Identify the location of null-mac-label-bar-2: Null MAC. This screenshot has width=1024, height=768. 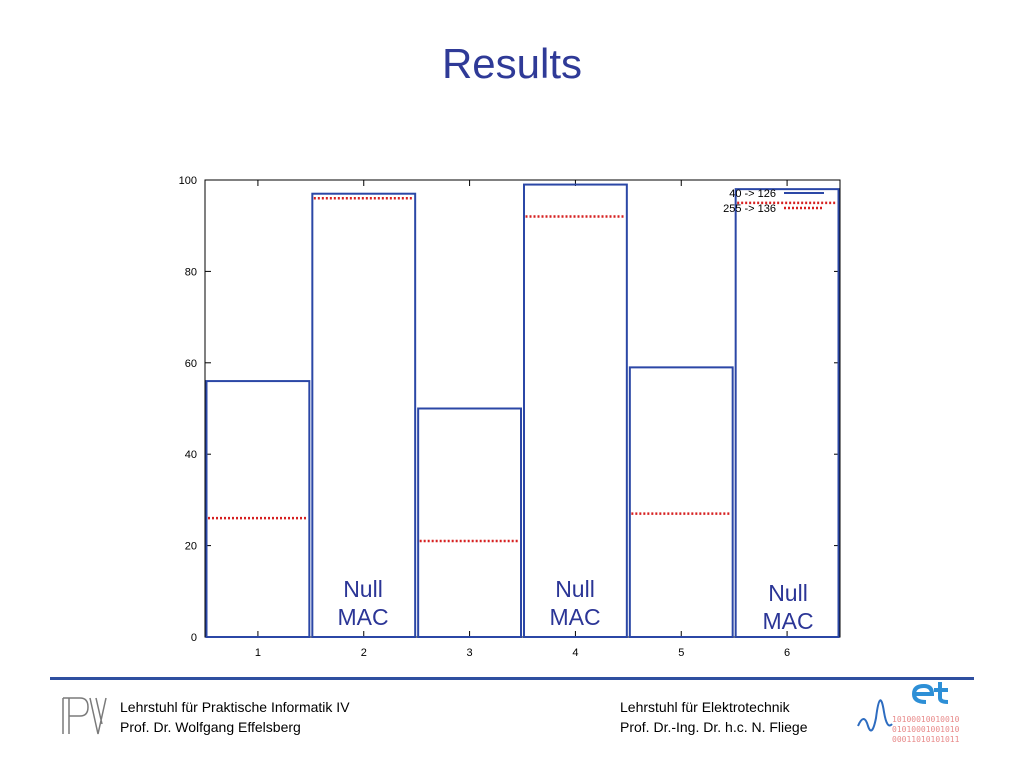
(363, 603).